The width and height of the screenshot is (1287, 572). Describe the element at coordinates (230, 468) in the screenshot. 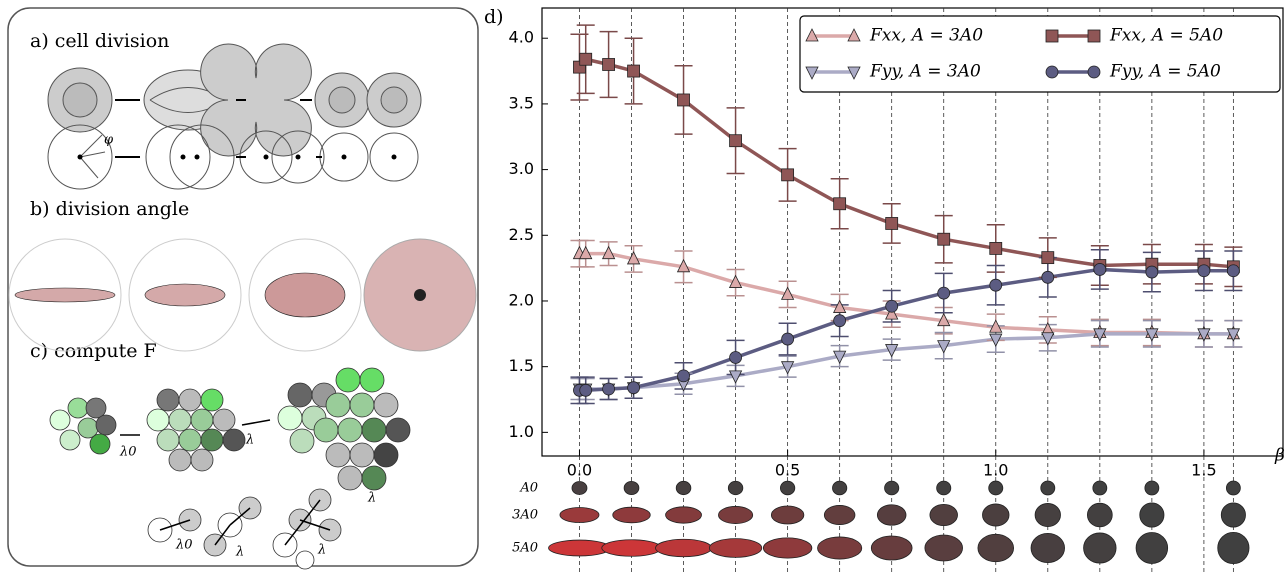

I see `compute-f-diagram` at that location.